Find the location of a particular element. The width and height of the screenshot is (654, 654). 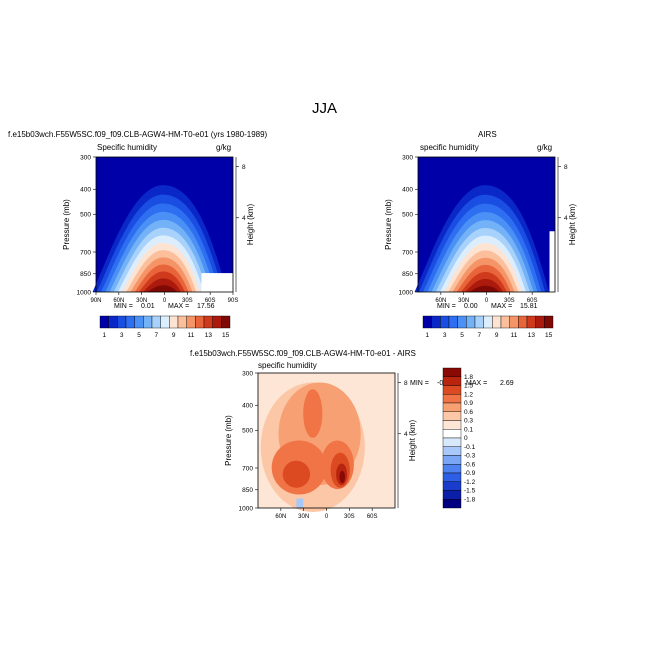

panel3-colorbar-label: -1.5 is located at coordinates (470, 491).